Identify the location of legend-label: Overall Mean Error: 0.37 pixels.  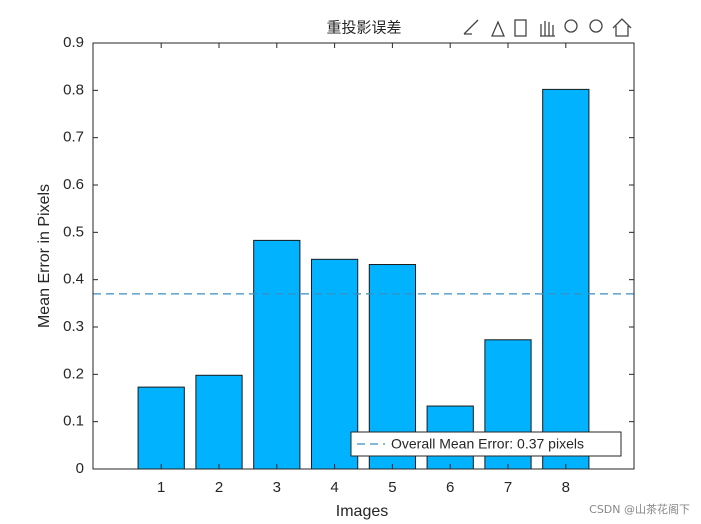
(487, 444).